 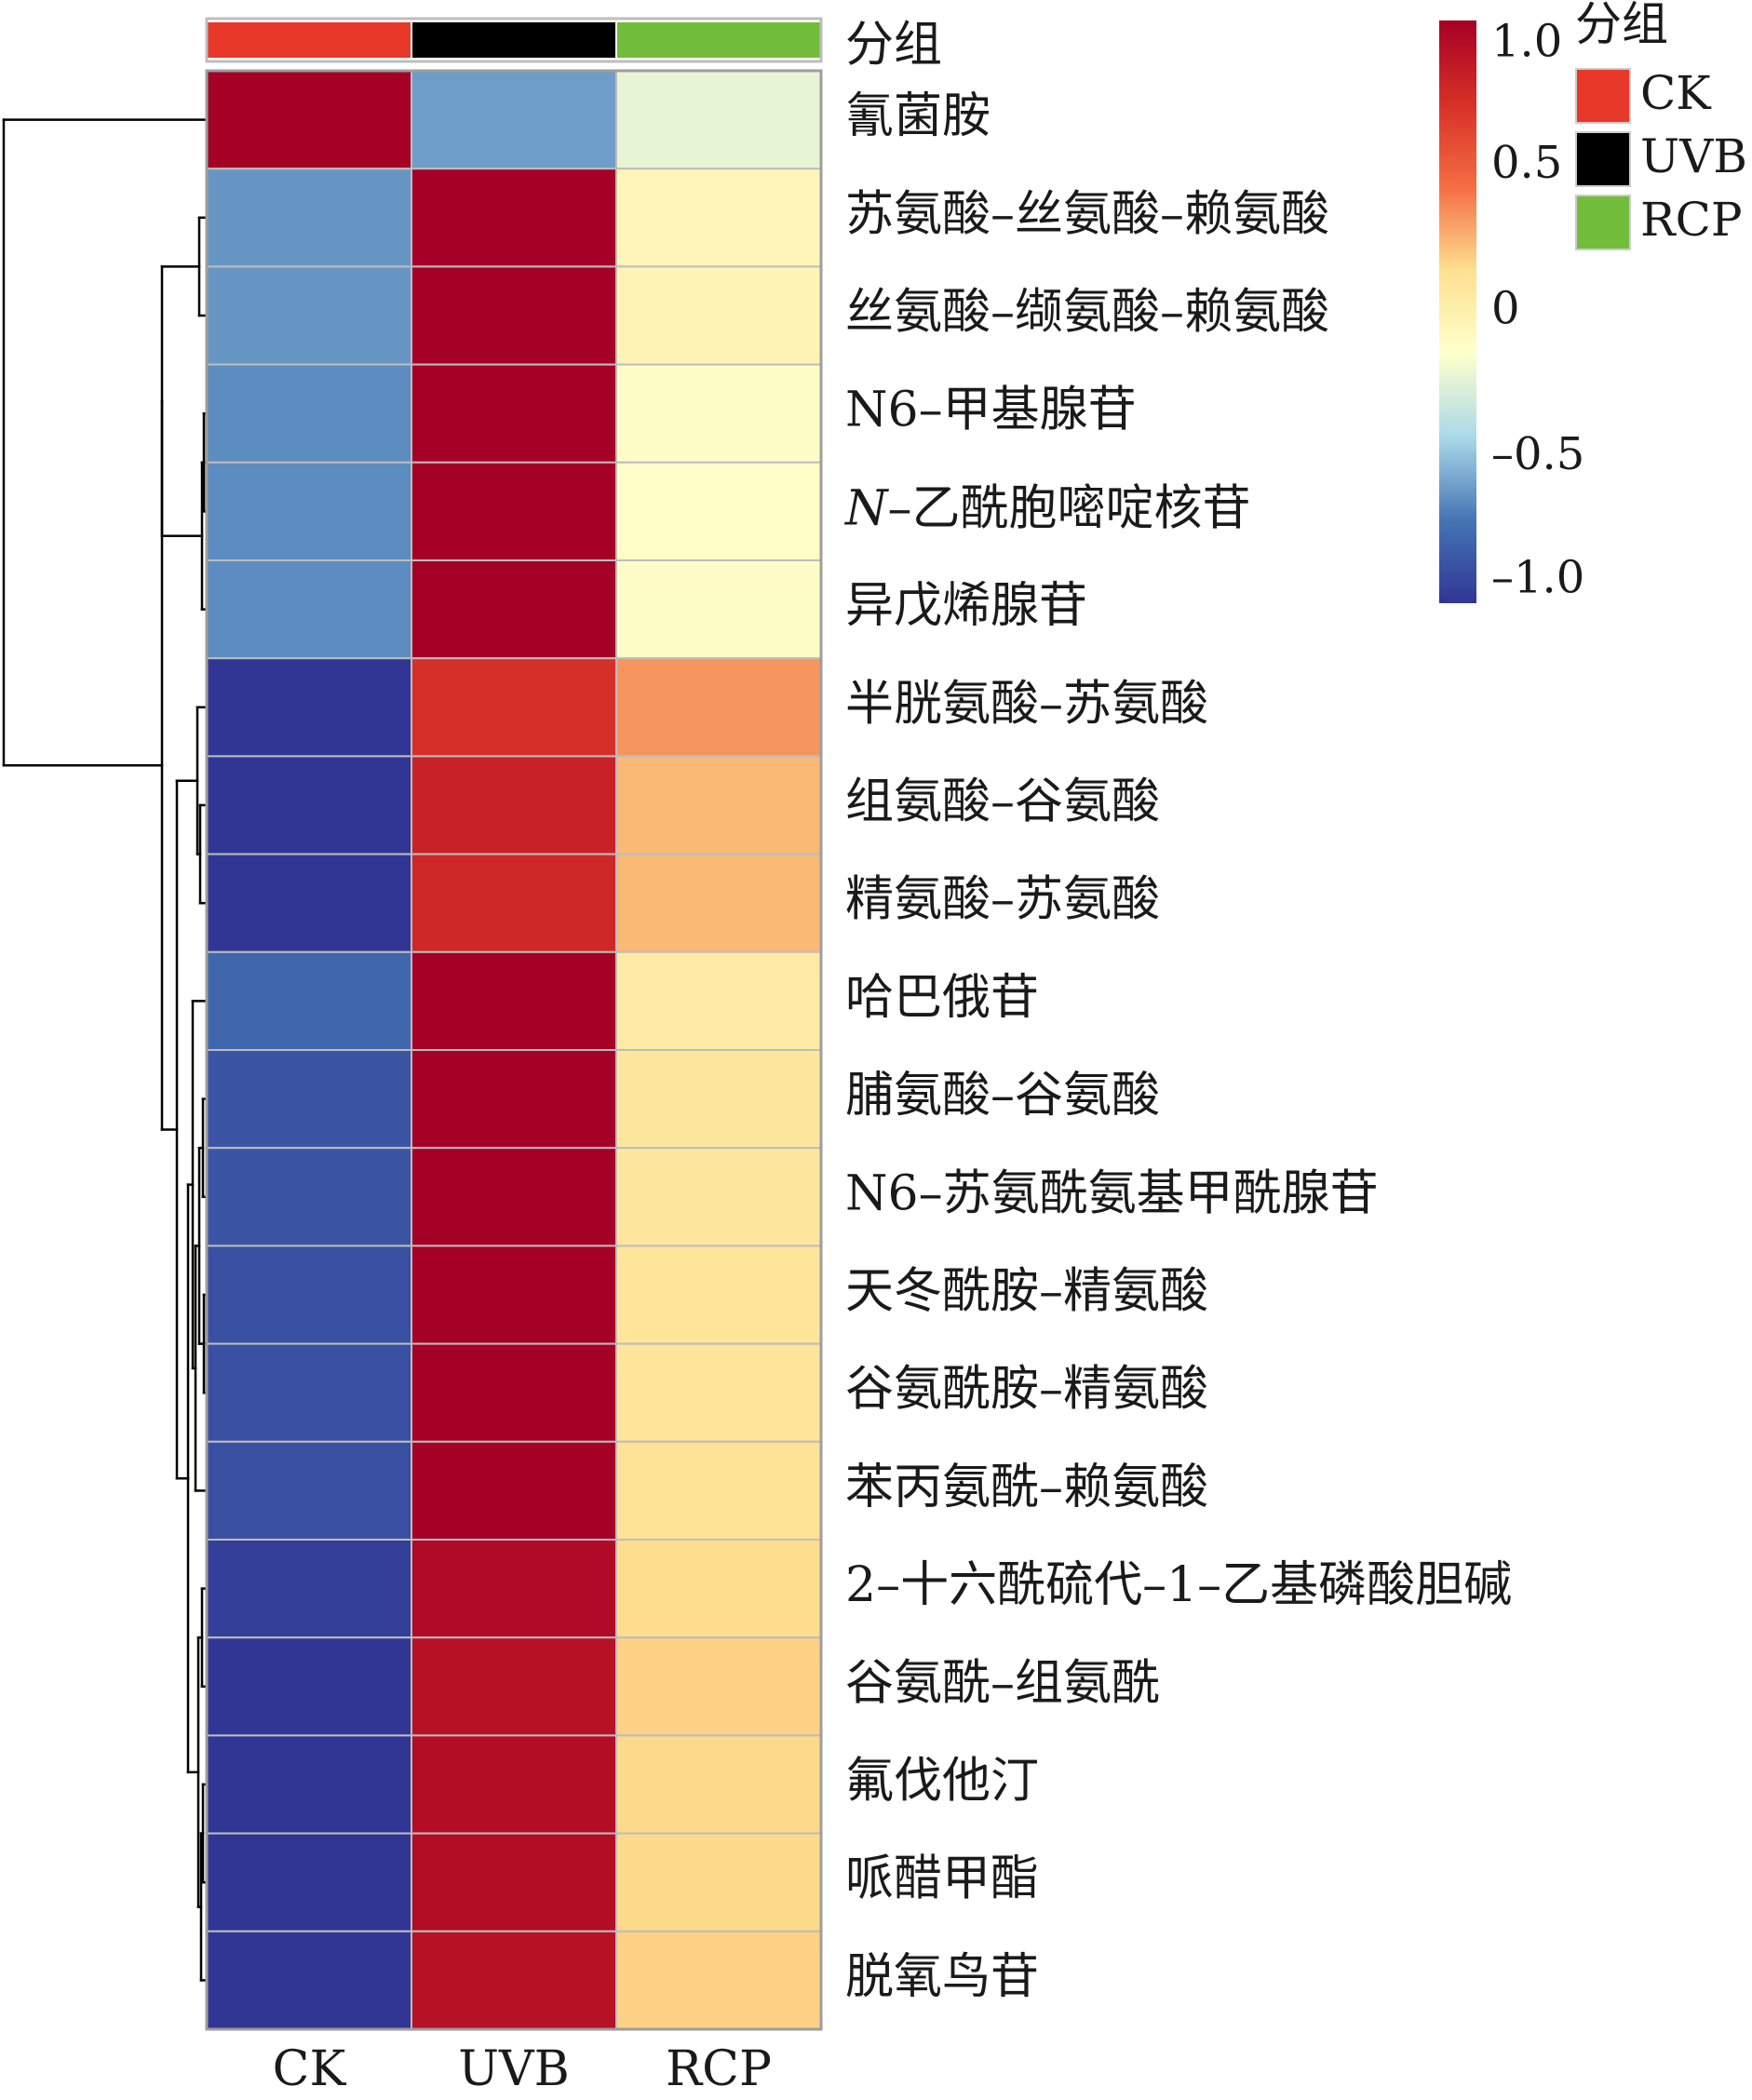 What do you see at coordinates (1047, 508) in the screenshot?
I see `row-label: N–乙酰胞嘧啶核苷` at bounding box center [1047, 508].